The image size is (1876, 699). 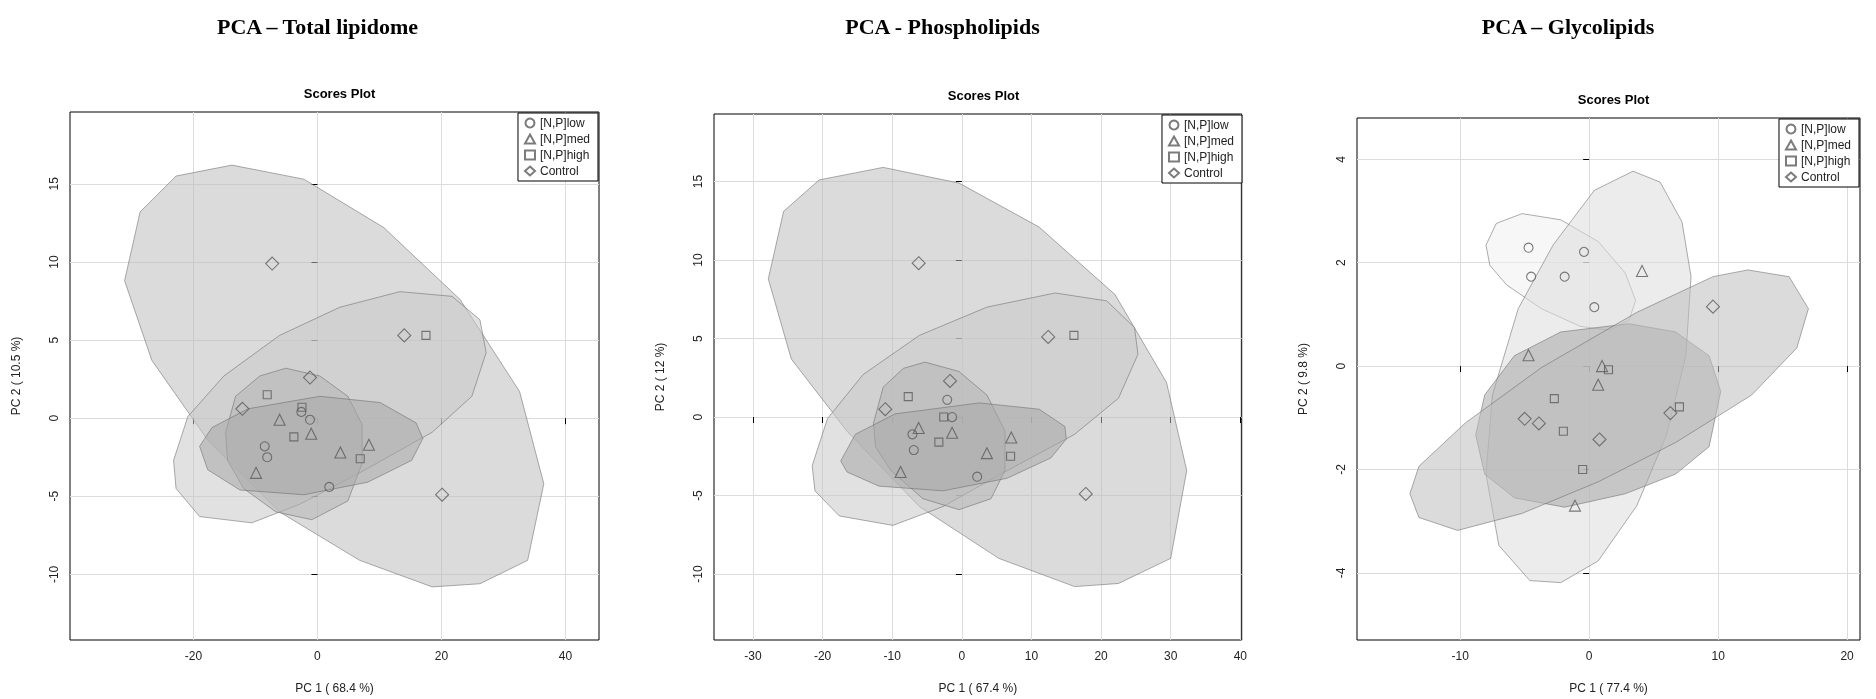 I want to click on chart-title: PCA – Total lipidome, so click(x=317, y=26).